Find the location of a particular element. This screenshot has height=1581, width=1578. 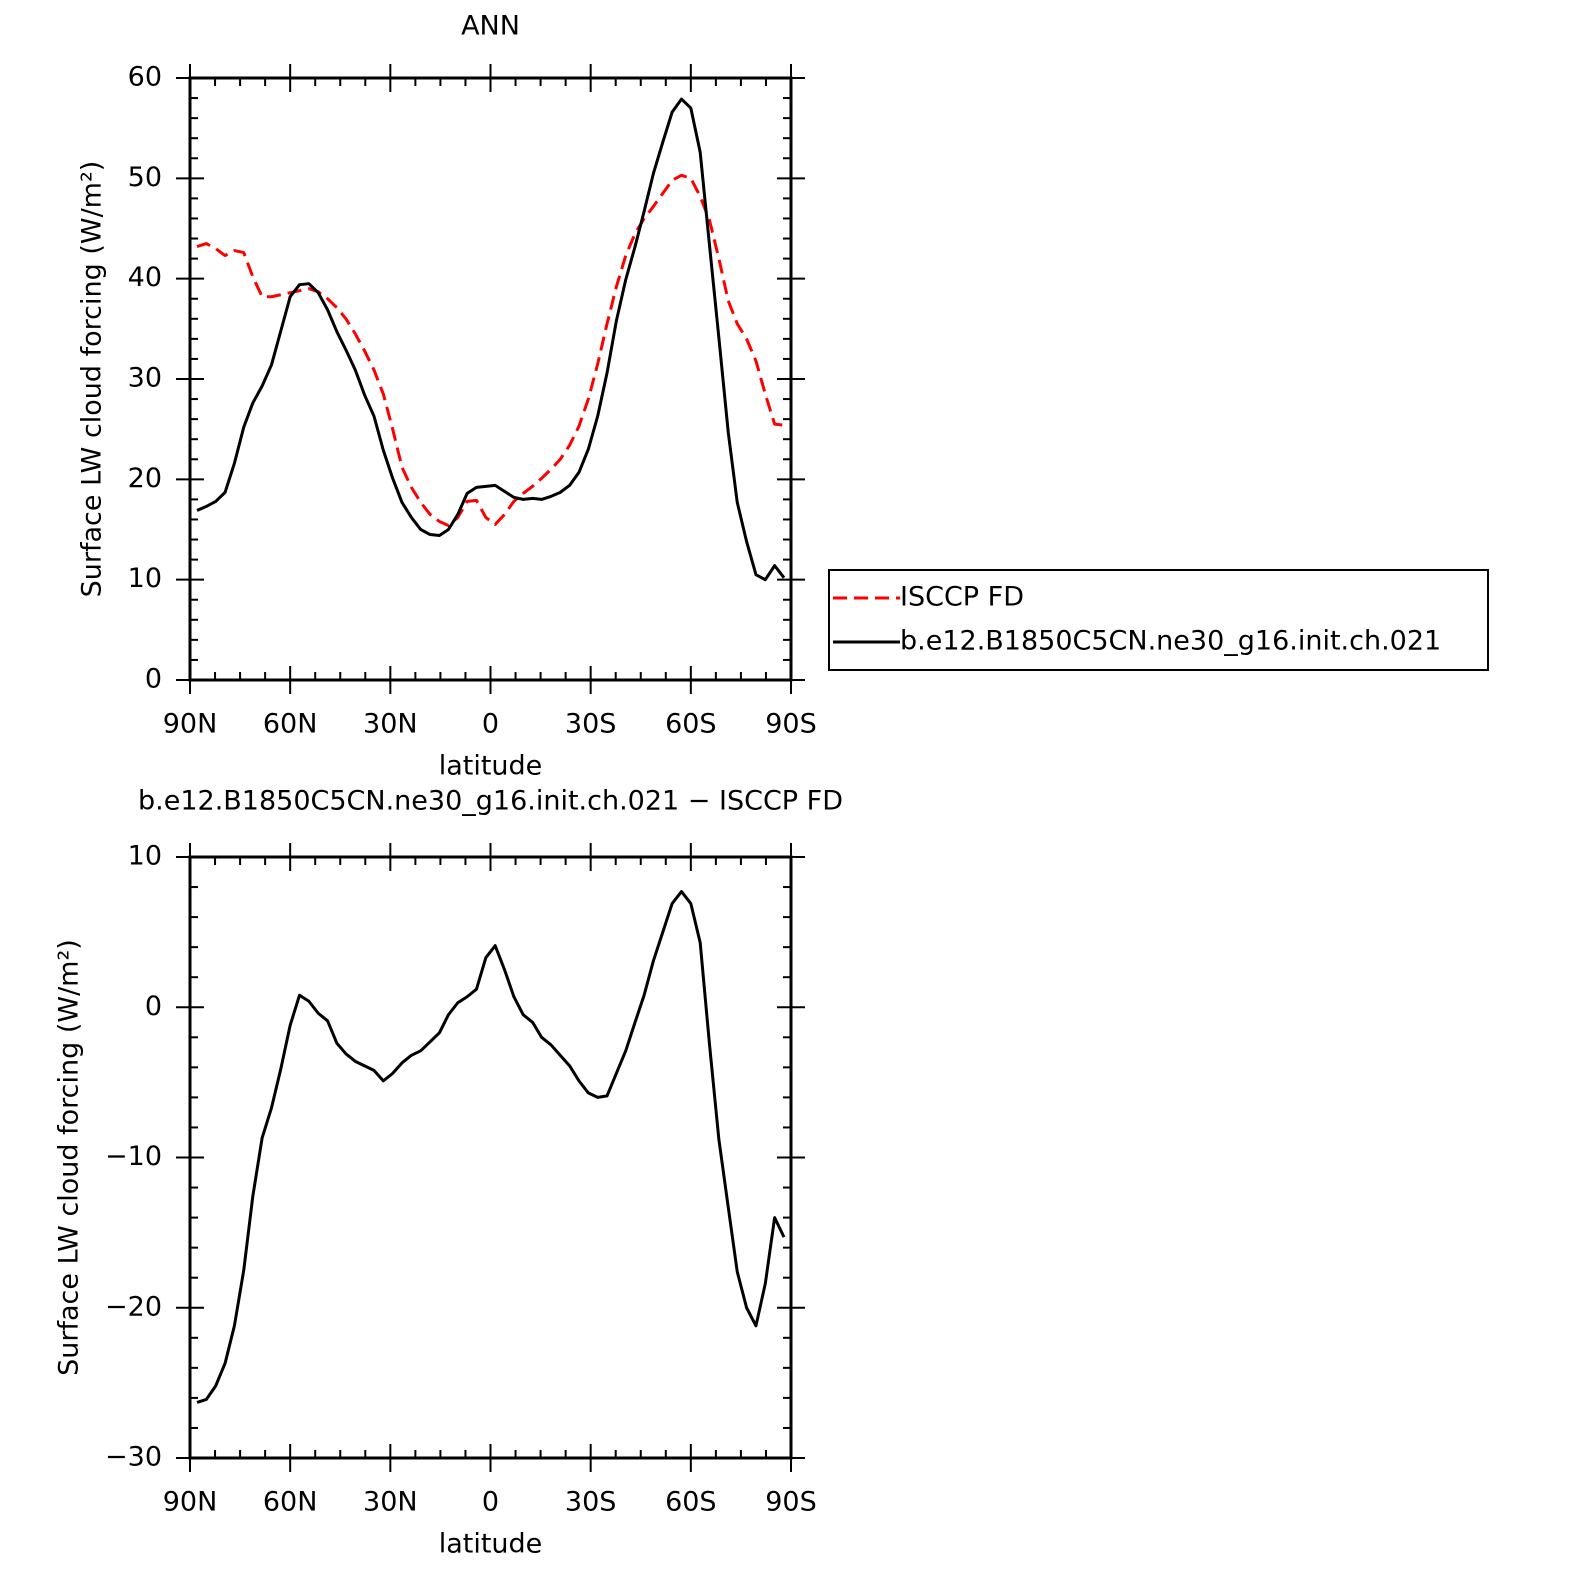

chart-title: ANN is located at coordinates (490, 26).